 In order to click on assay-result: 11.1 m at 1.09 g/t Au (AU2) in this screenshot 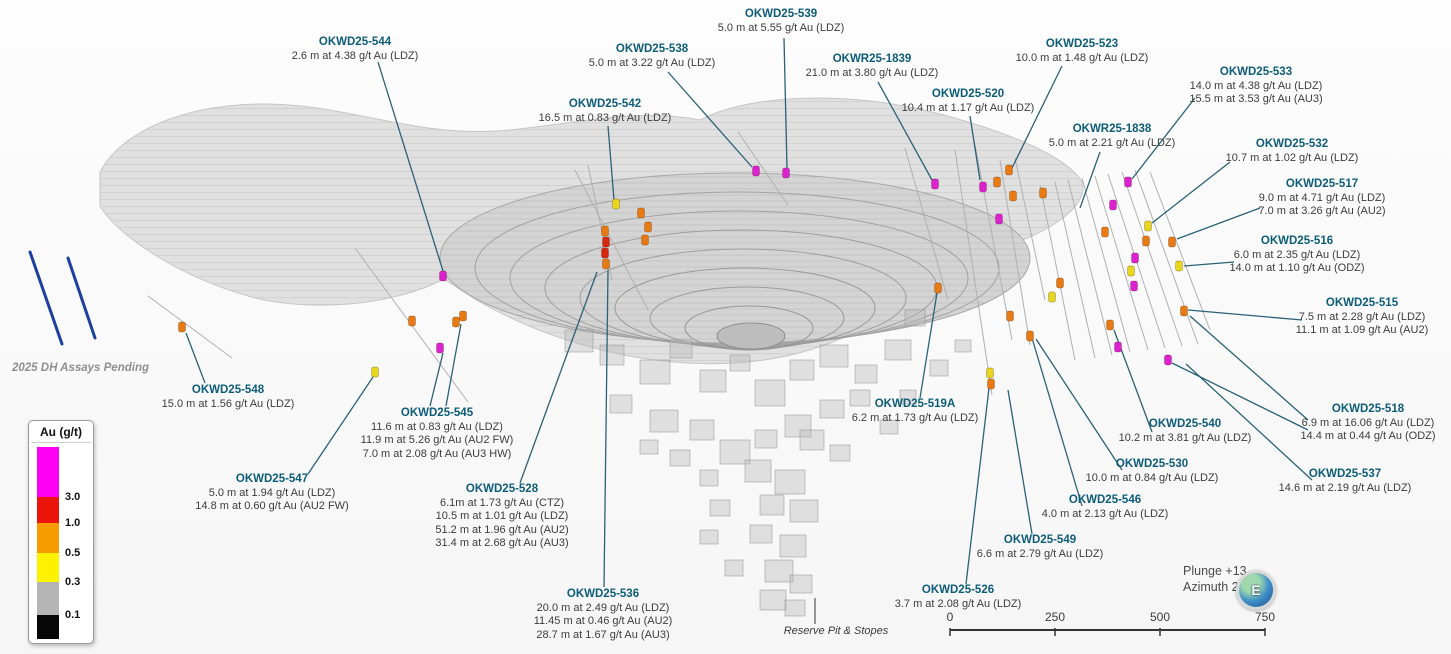, I will do `click(1362, 330)`.